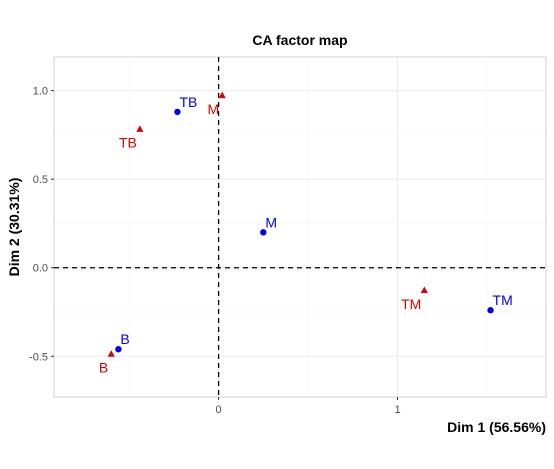  I want to click on row-point-label: TM, so click(503, 300).